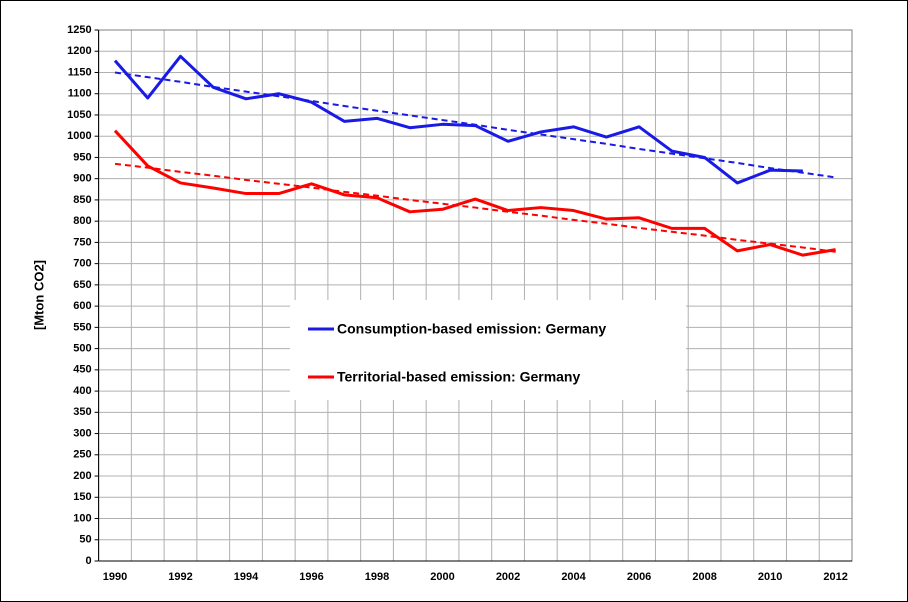 Image resolution: width=908 pixels, height=602 pixels. What do you see at coordinates (80, 94) in the screenshot?
I see `y-tick-label: 1100` at bounding box center [80, 94].